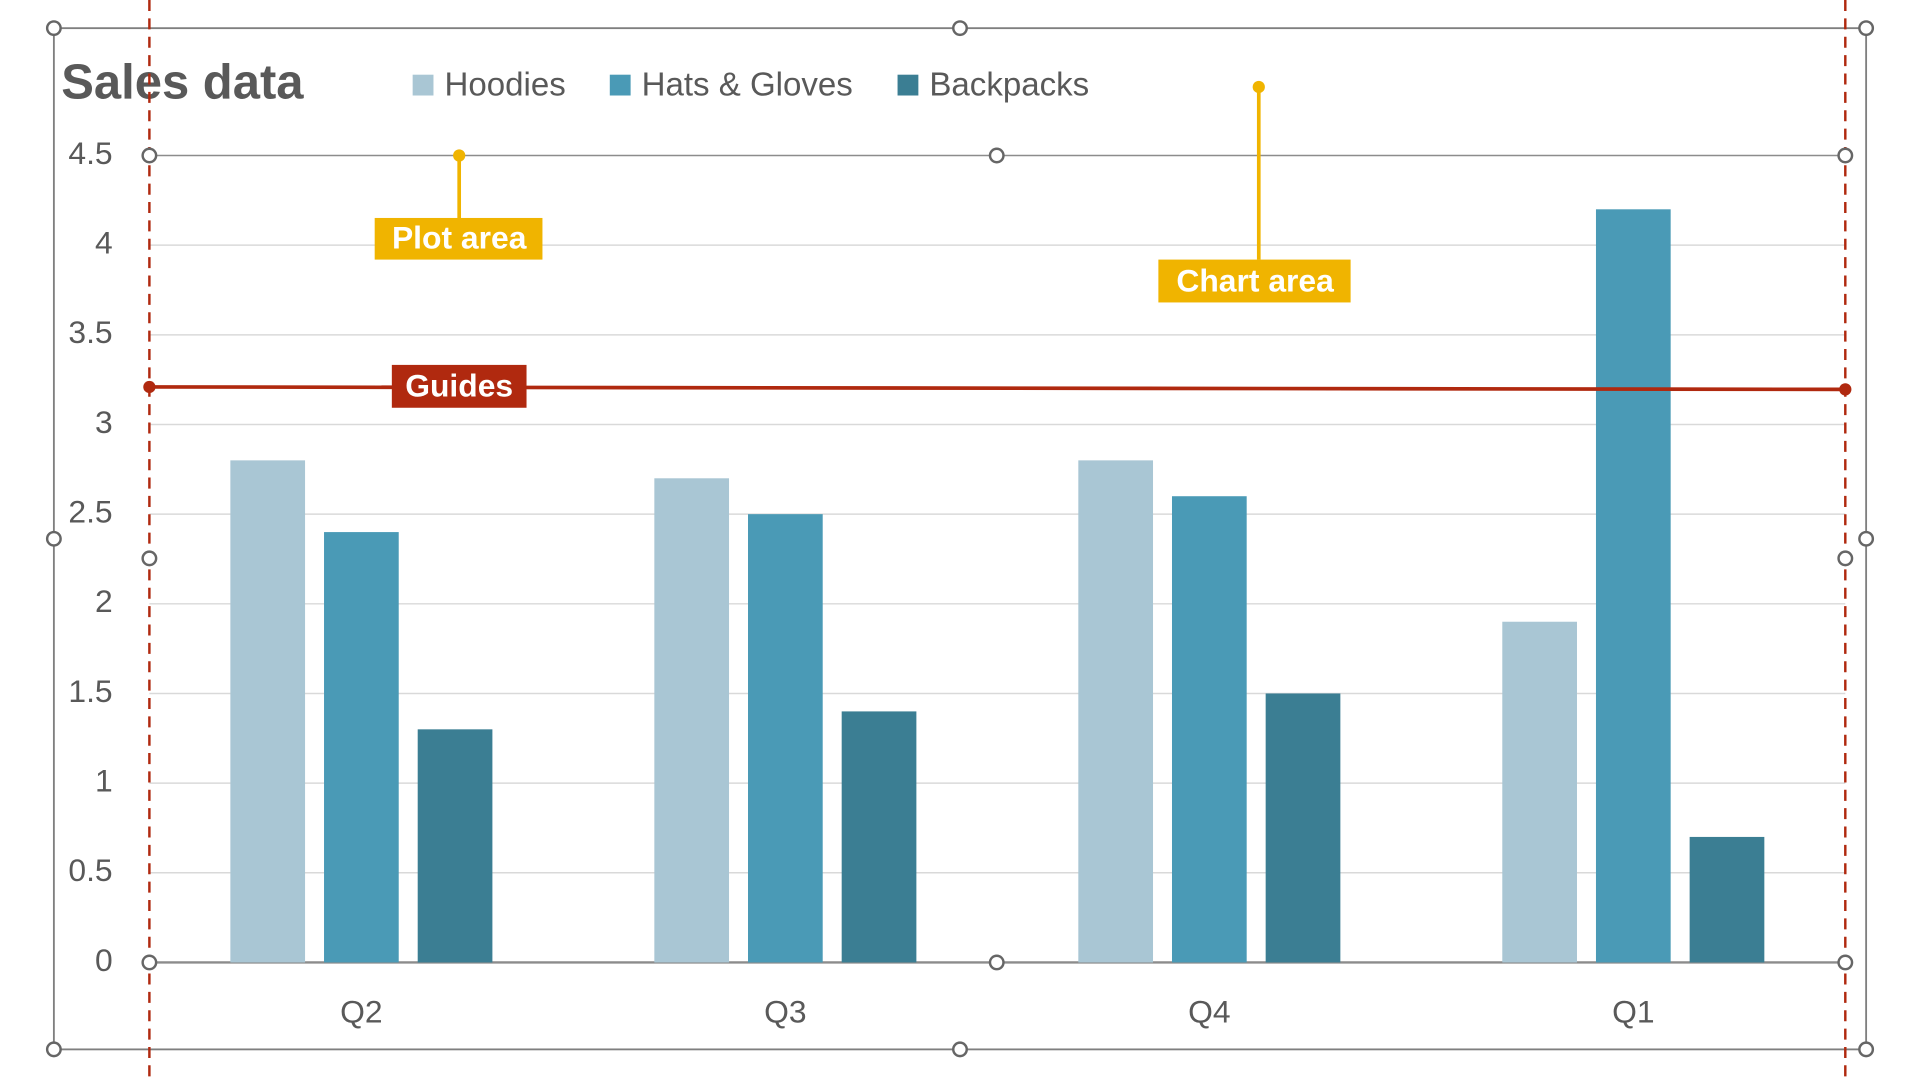 Image resolution: width=1920 pixels, height=1080 pixels. I want to click on y-tick-label: 1, so click(104, 781).